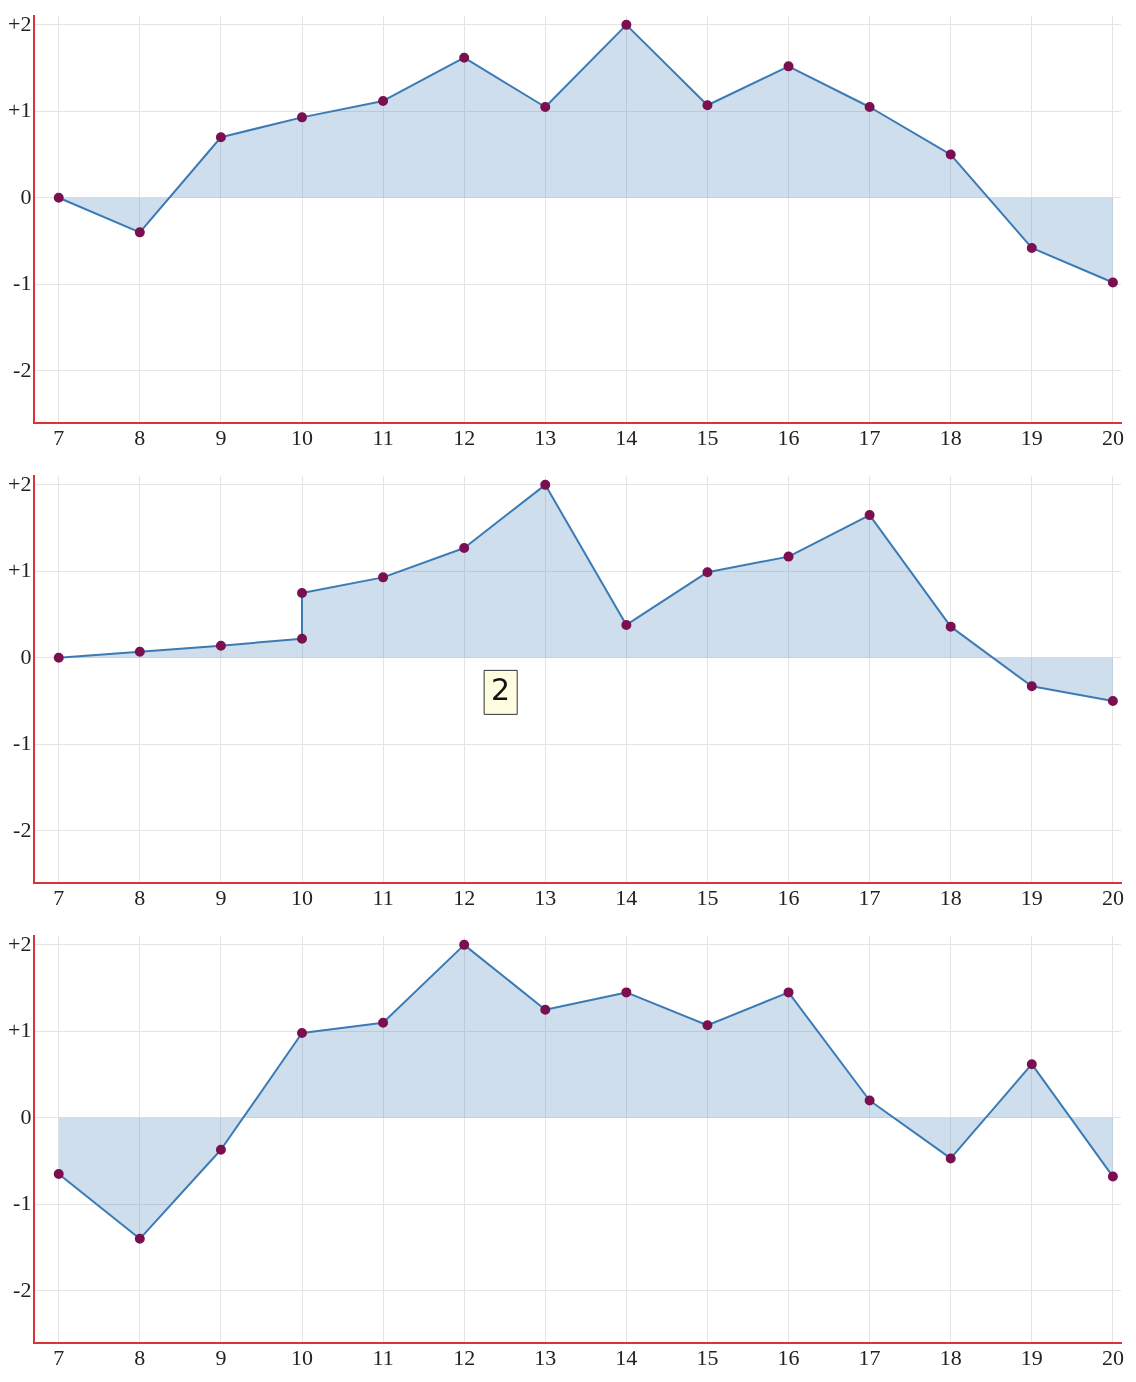  What do you see at coordinates (501, 690) in the screenshot?
I see `annotation: 2` at bounding box center [501, 690].